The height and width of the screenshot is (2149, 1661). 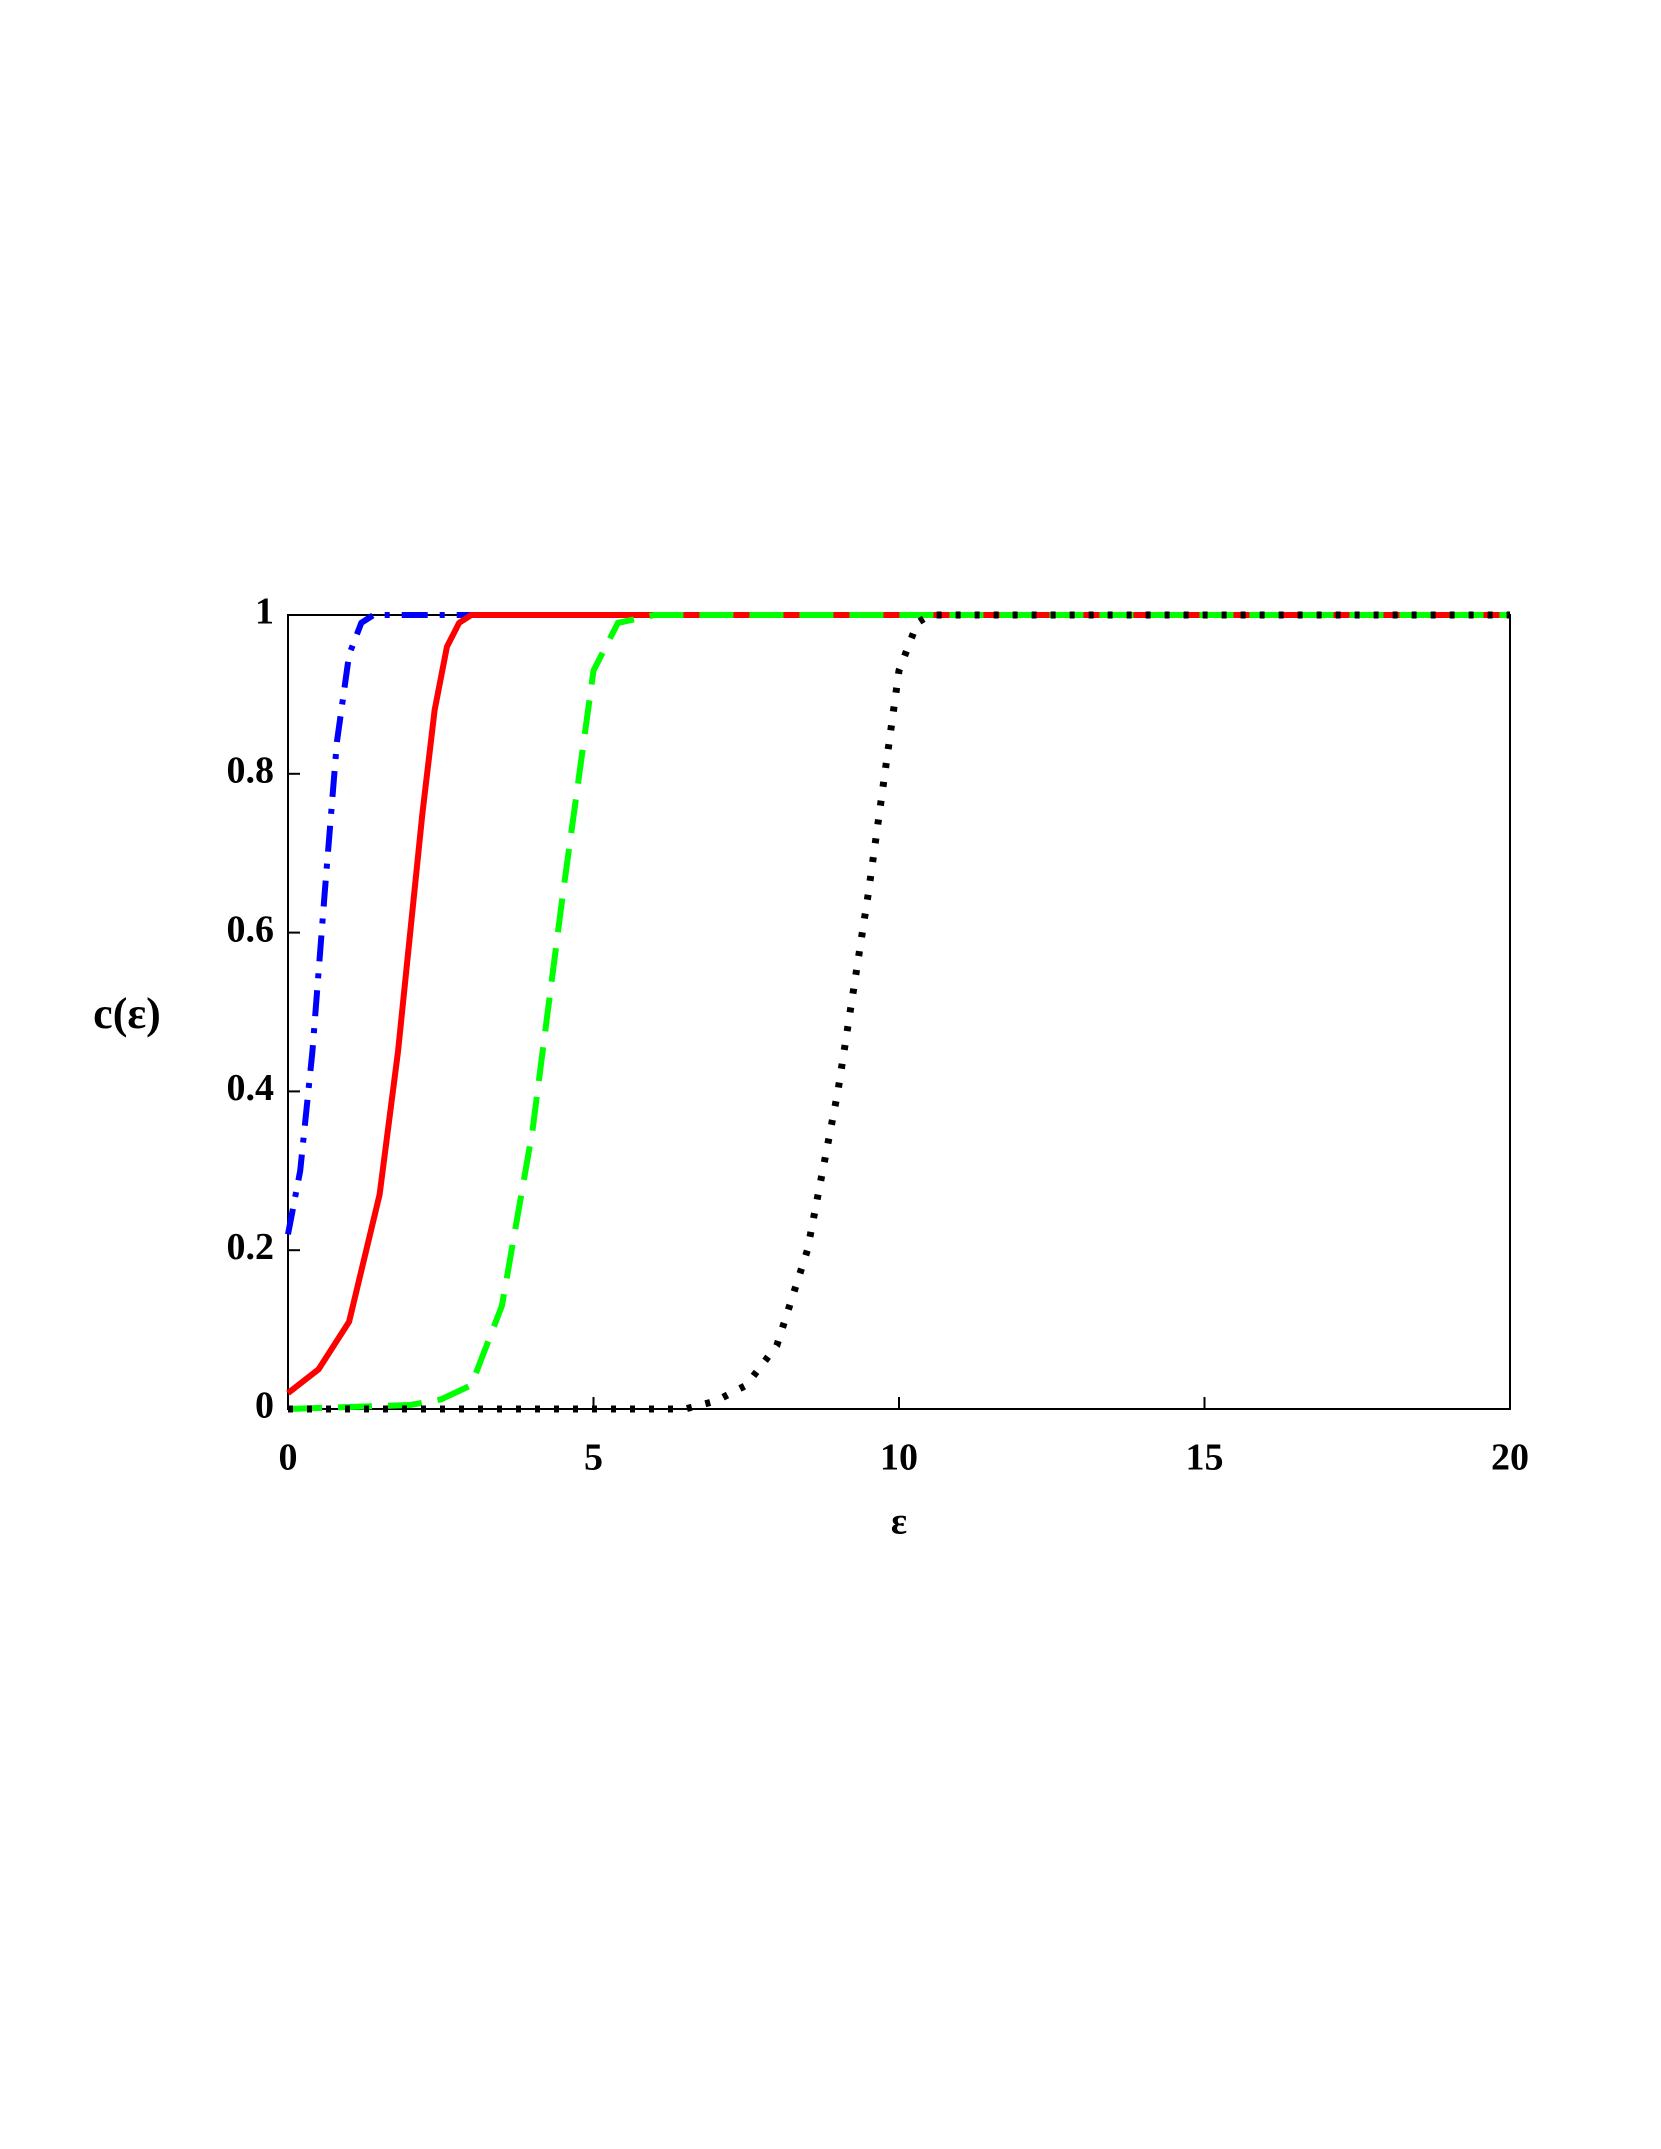 What do you see at coordinates (593, 1458) in the screenshot?
I see `x-tick-label: 5` at bounding box center [593, 1458].